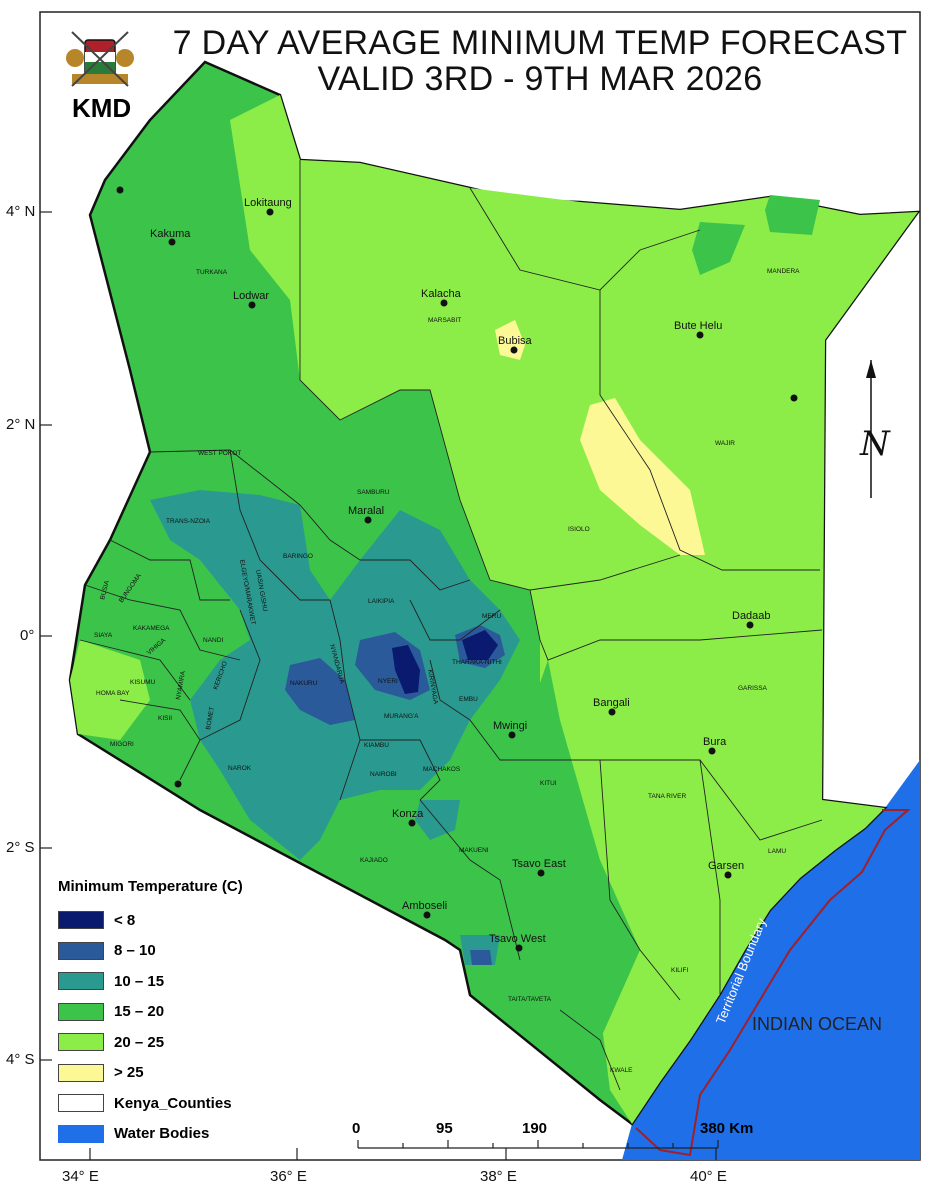 The height and width of the screenshot is (1200, 928). What do you see at coordinates (491, 616) in the screenshot?
I see `county-label: MERU` at bounding box center [491, 616].